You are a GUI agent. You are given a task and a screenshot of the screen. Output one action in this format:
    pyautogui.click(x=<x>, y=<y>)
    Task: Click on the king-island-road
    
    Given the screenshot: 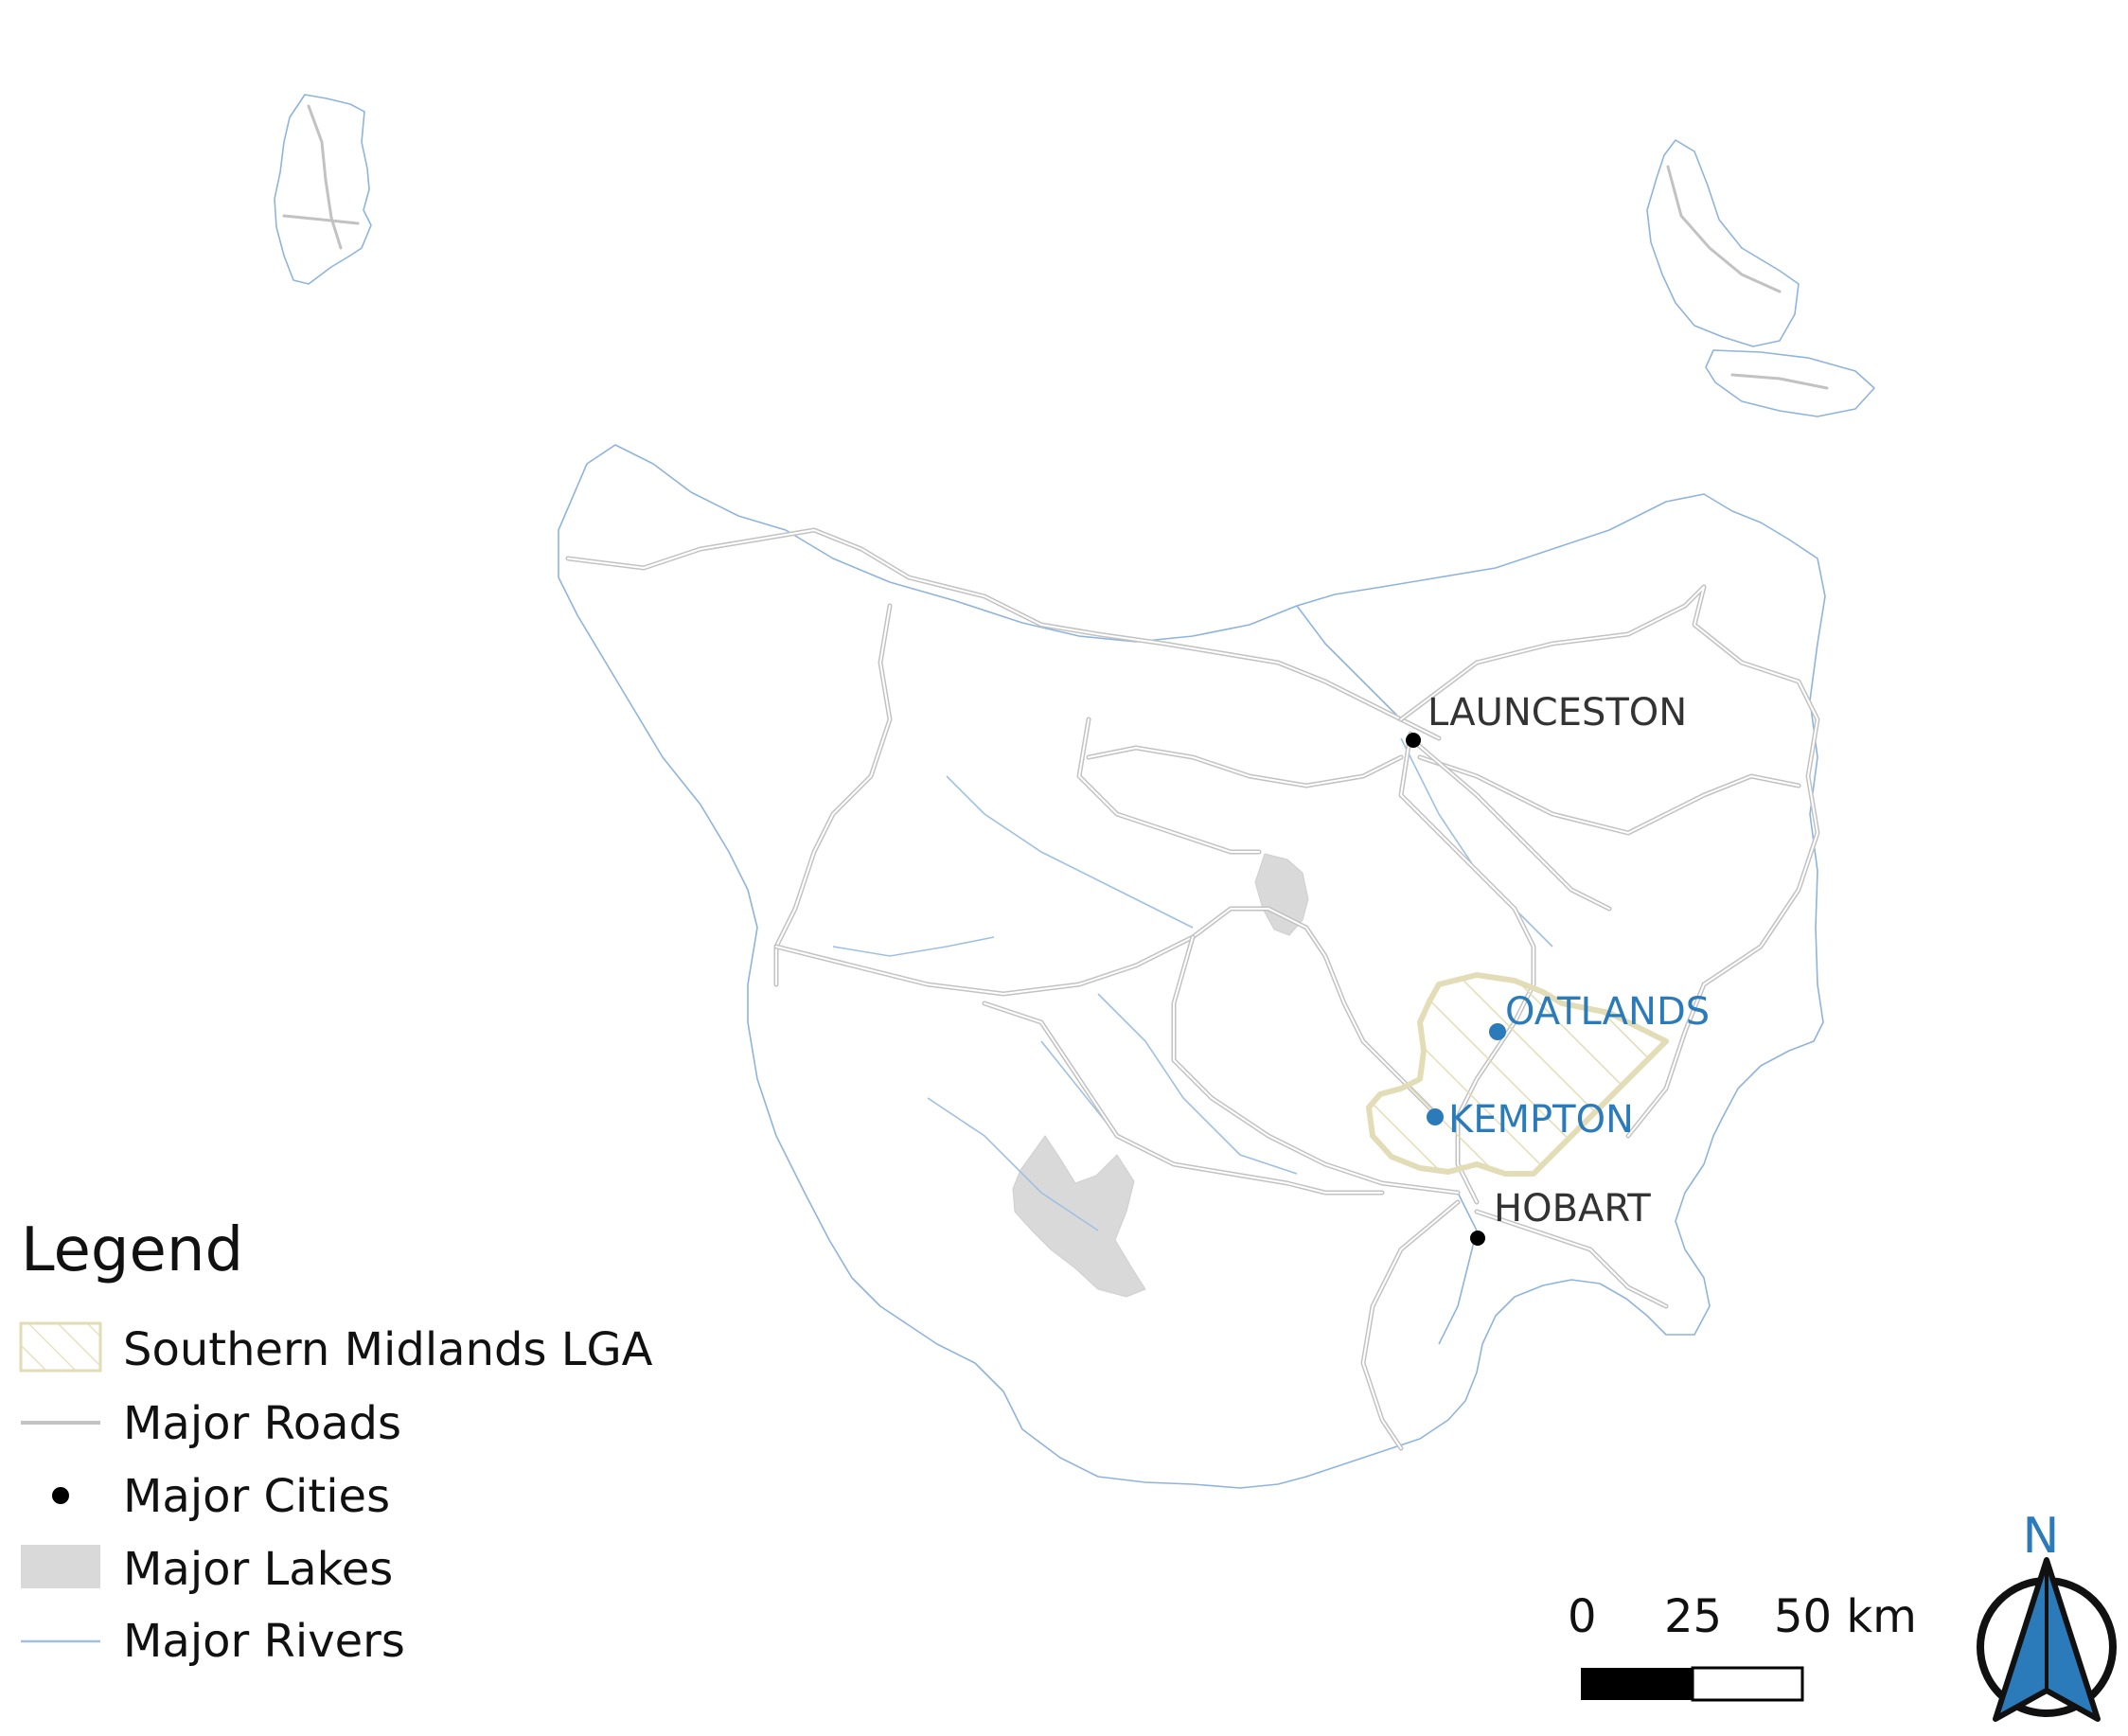 What is the action you would take?
    pyautogui.click(x=321, y=177)
    